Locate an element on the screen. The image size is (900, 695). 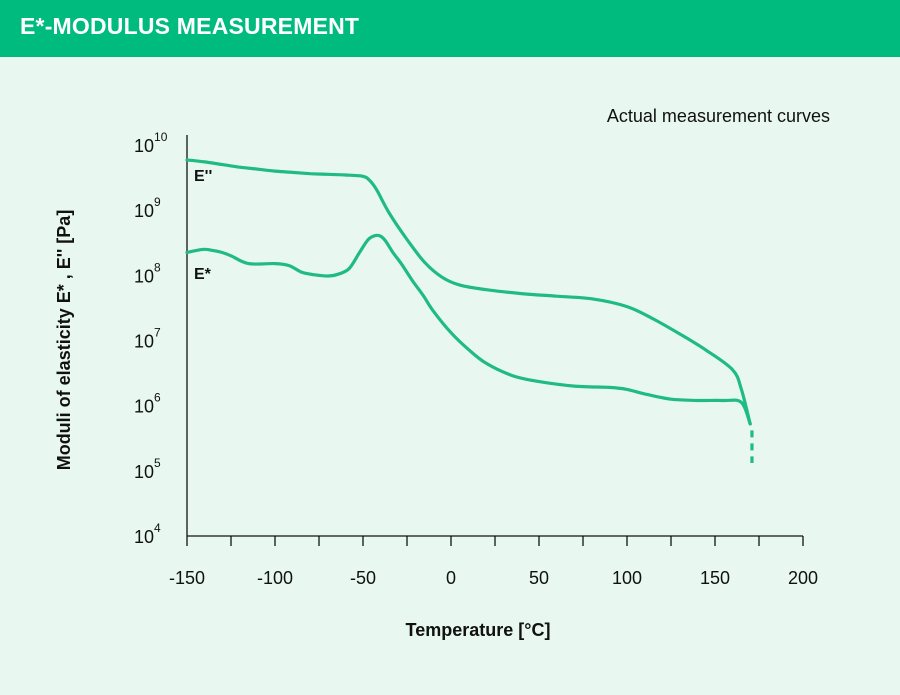
x-axis-title: Temperature [°C] is located at coordinates (478, 630).